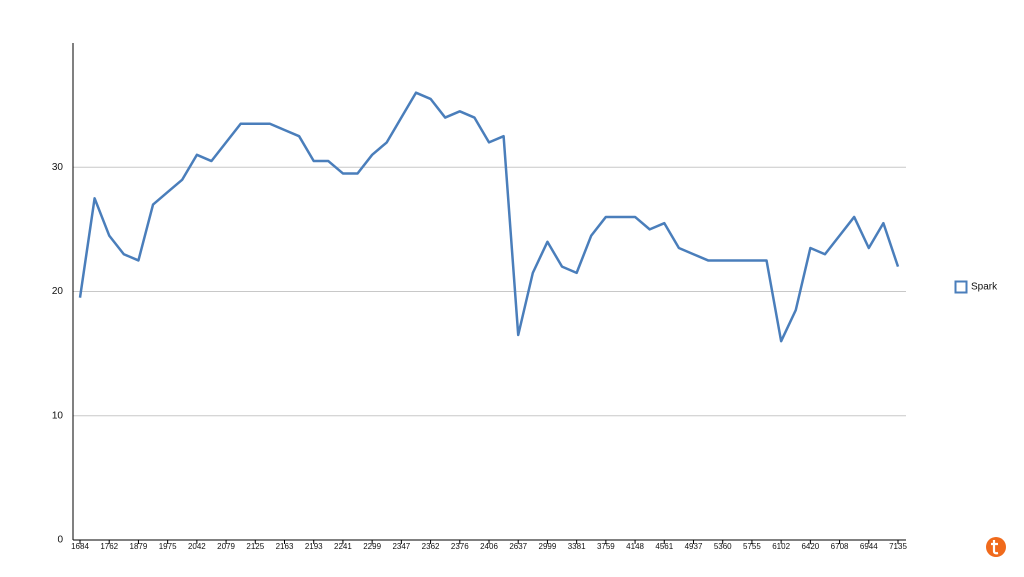 The image size is (1024, 577). I want to click on x-tick-label: 2299, so click(372, 546).